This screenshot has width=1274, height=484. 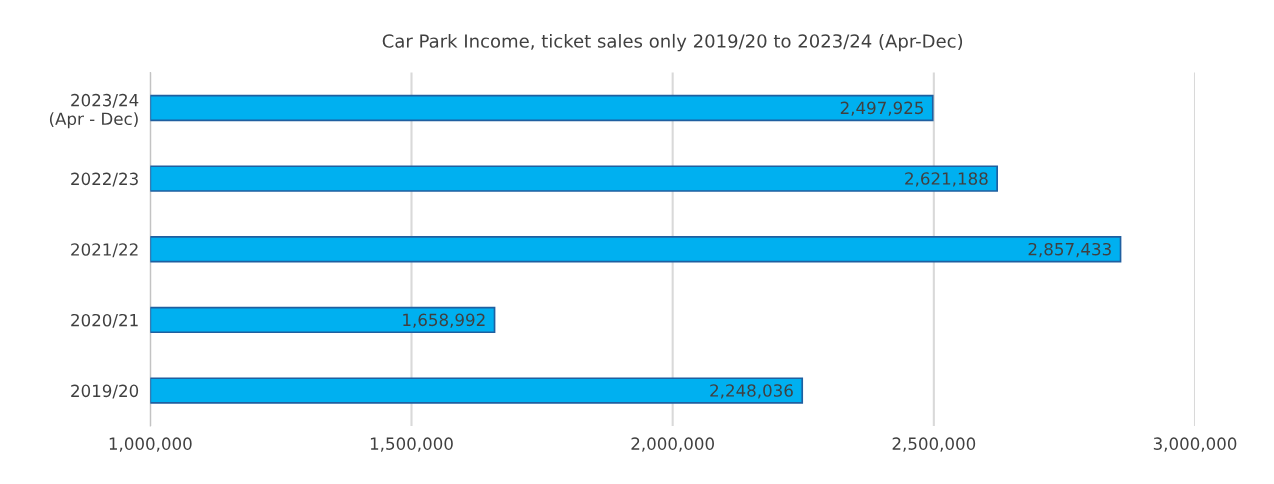 I want to click on x-tick-label: 3,000,000, so click(x=1195, y=444).